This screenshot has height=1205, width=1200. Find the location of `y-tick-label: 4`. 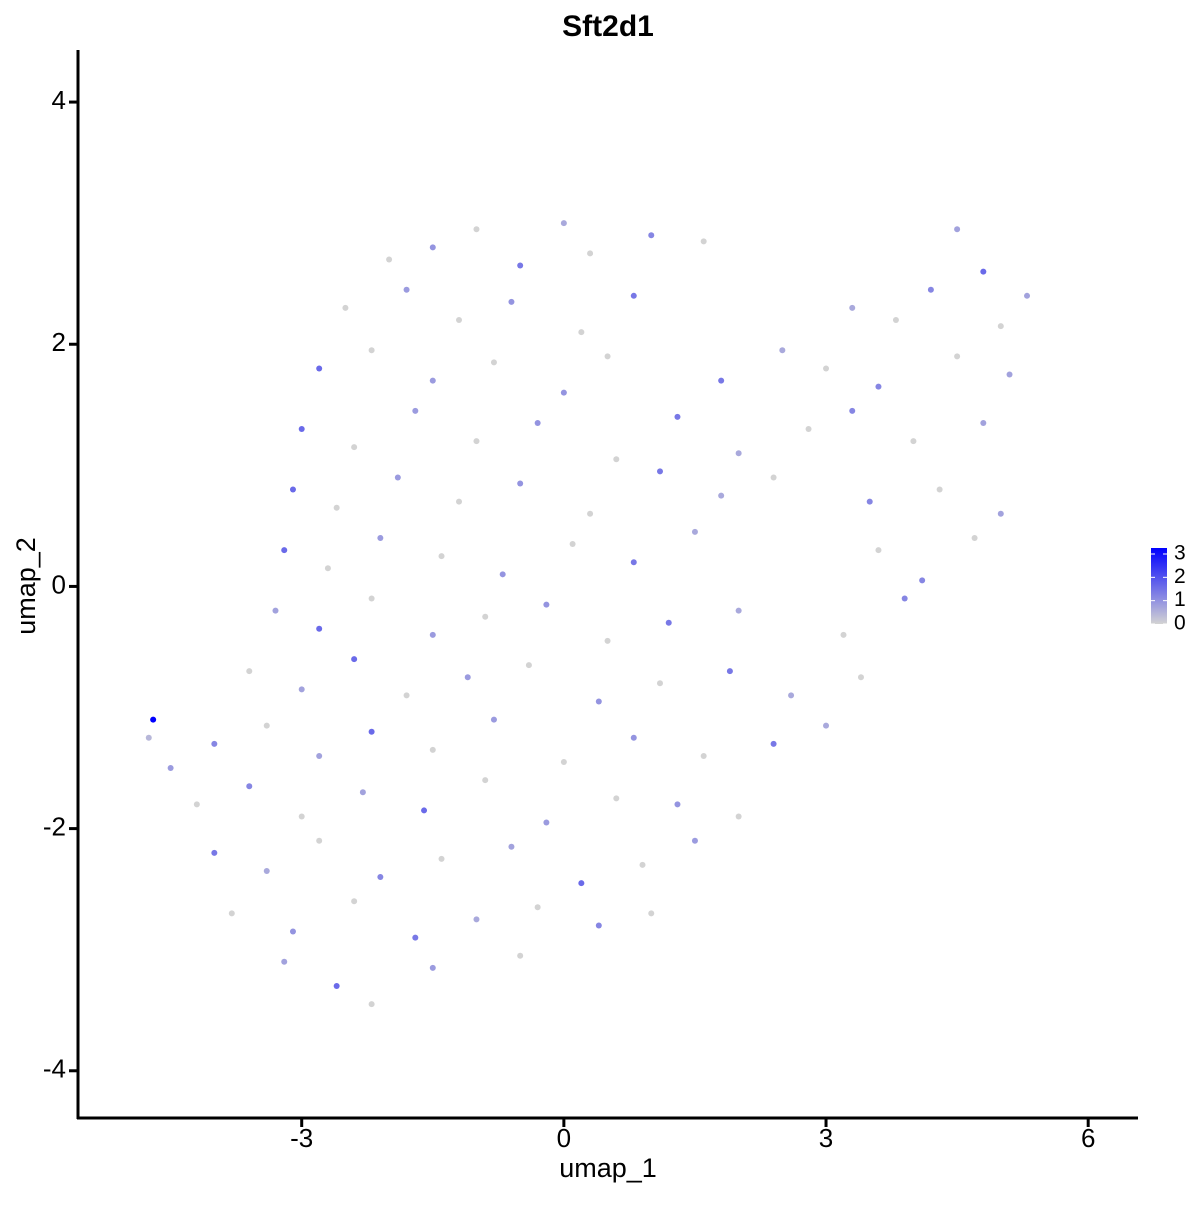

y-tick-label: 4 is located at coordinates (59, 100).